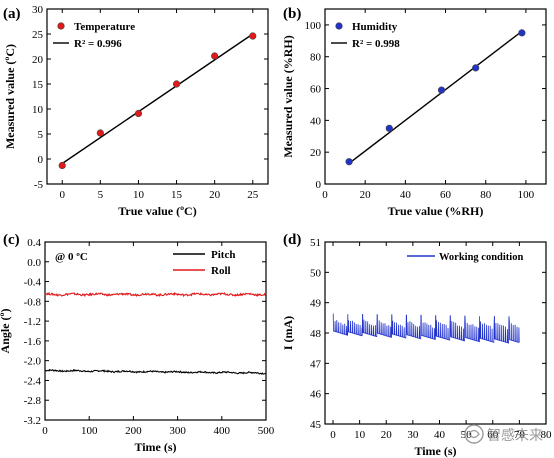 Image resolution: width=554 pixels, height=458 pixels. I want to click on watermark-text: 智感未来, so click(515, 435).